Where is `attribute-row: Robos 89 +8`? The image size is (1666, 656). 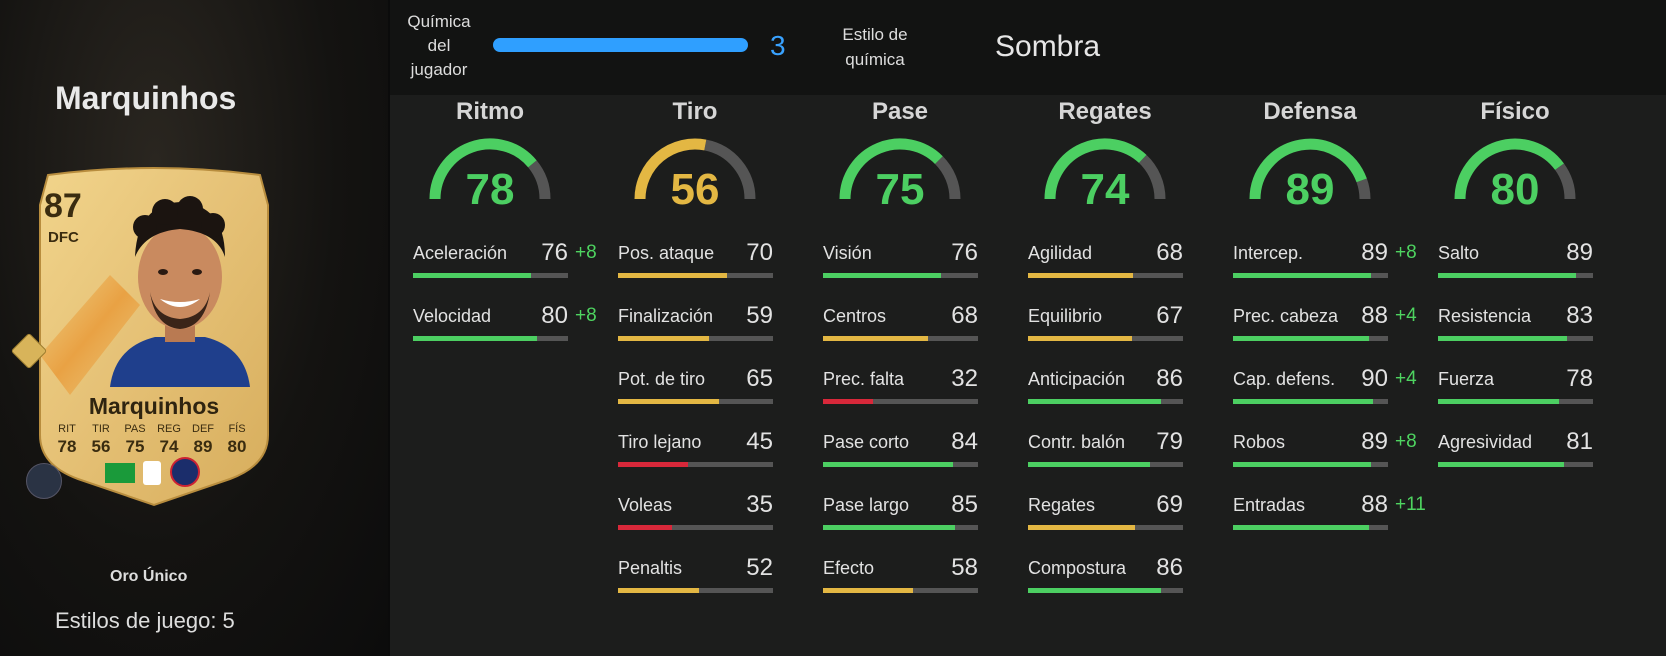 attribute-row: Robos 89 +8 is located at coordinates (1325, 450).